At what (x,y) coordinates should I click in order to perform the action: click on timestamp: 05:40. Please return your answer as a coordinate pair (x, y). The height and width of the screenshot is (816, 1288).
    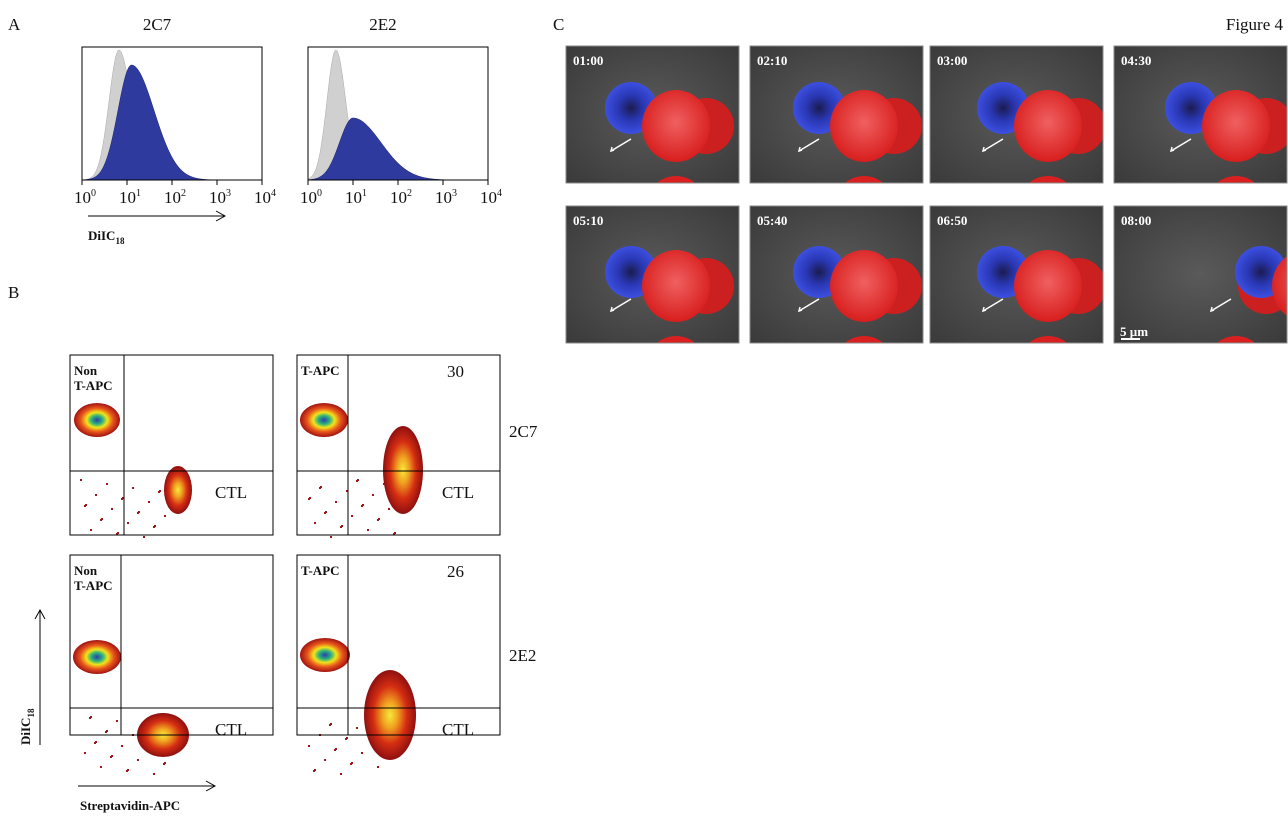
    Looking at the image, I should click on (772, 220).